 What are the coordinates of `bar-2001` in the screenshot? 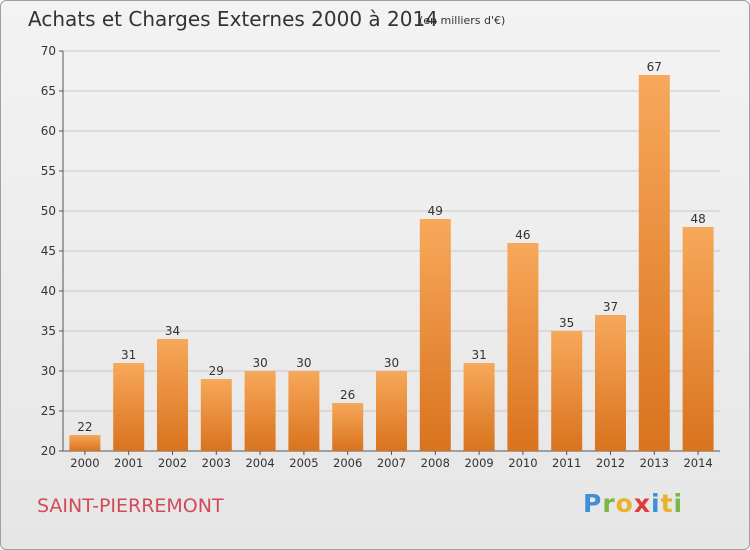 It's located at (129, 407).